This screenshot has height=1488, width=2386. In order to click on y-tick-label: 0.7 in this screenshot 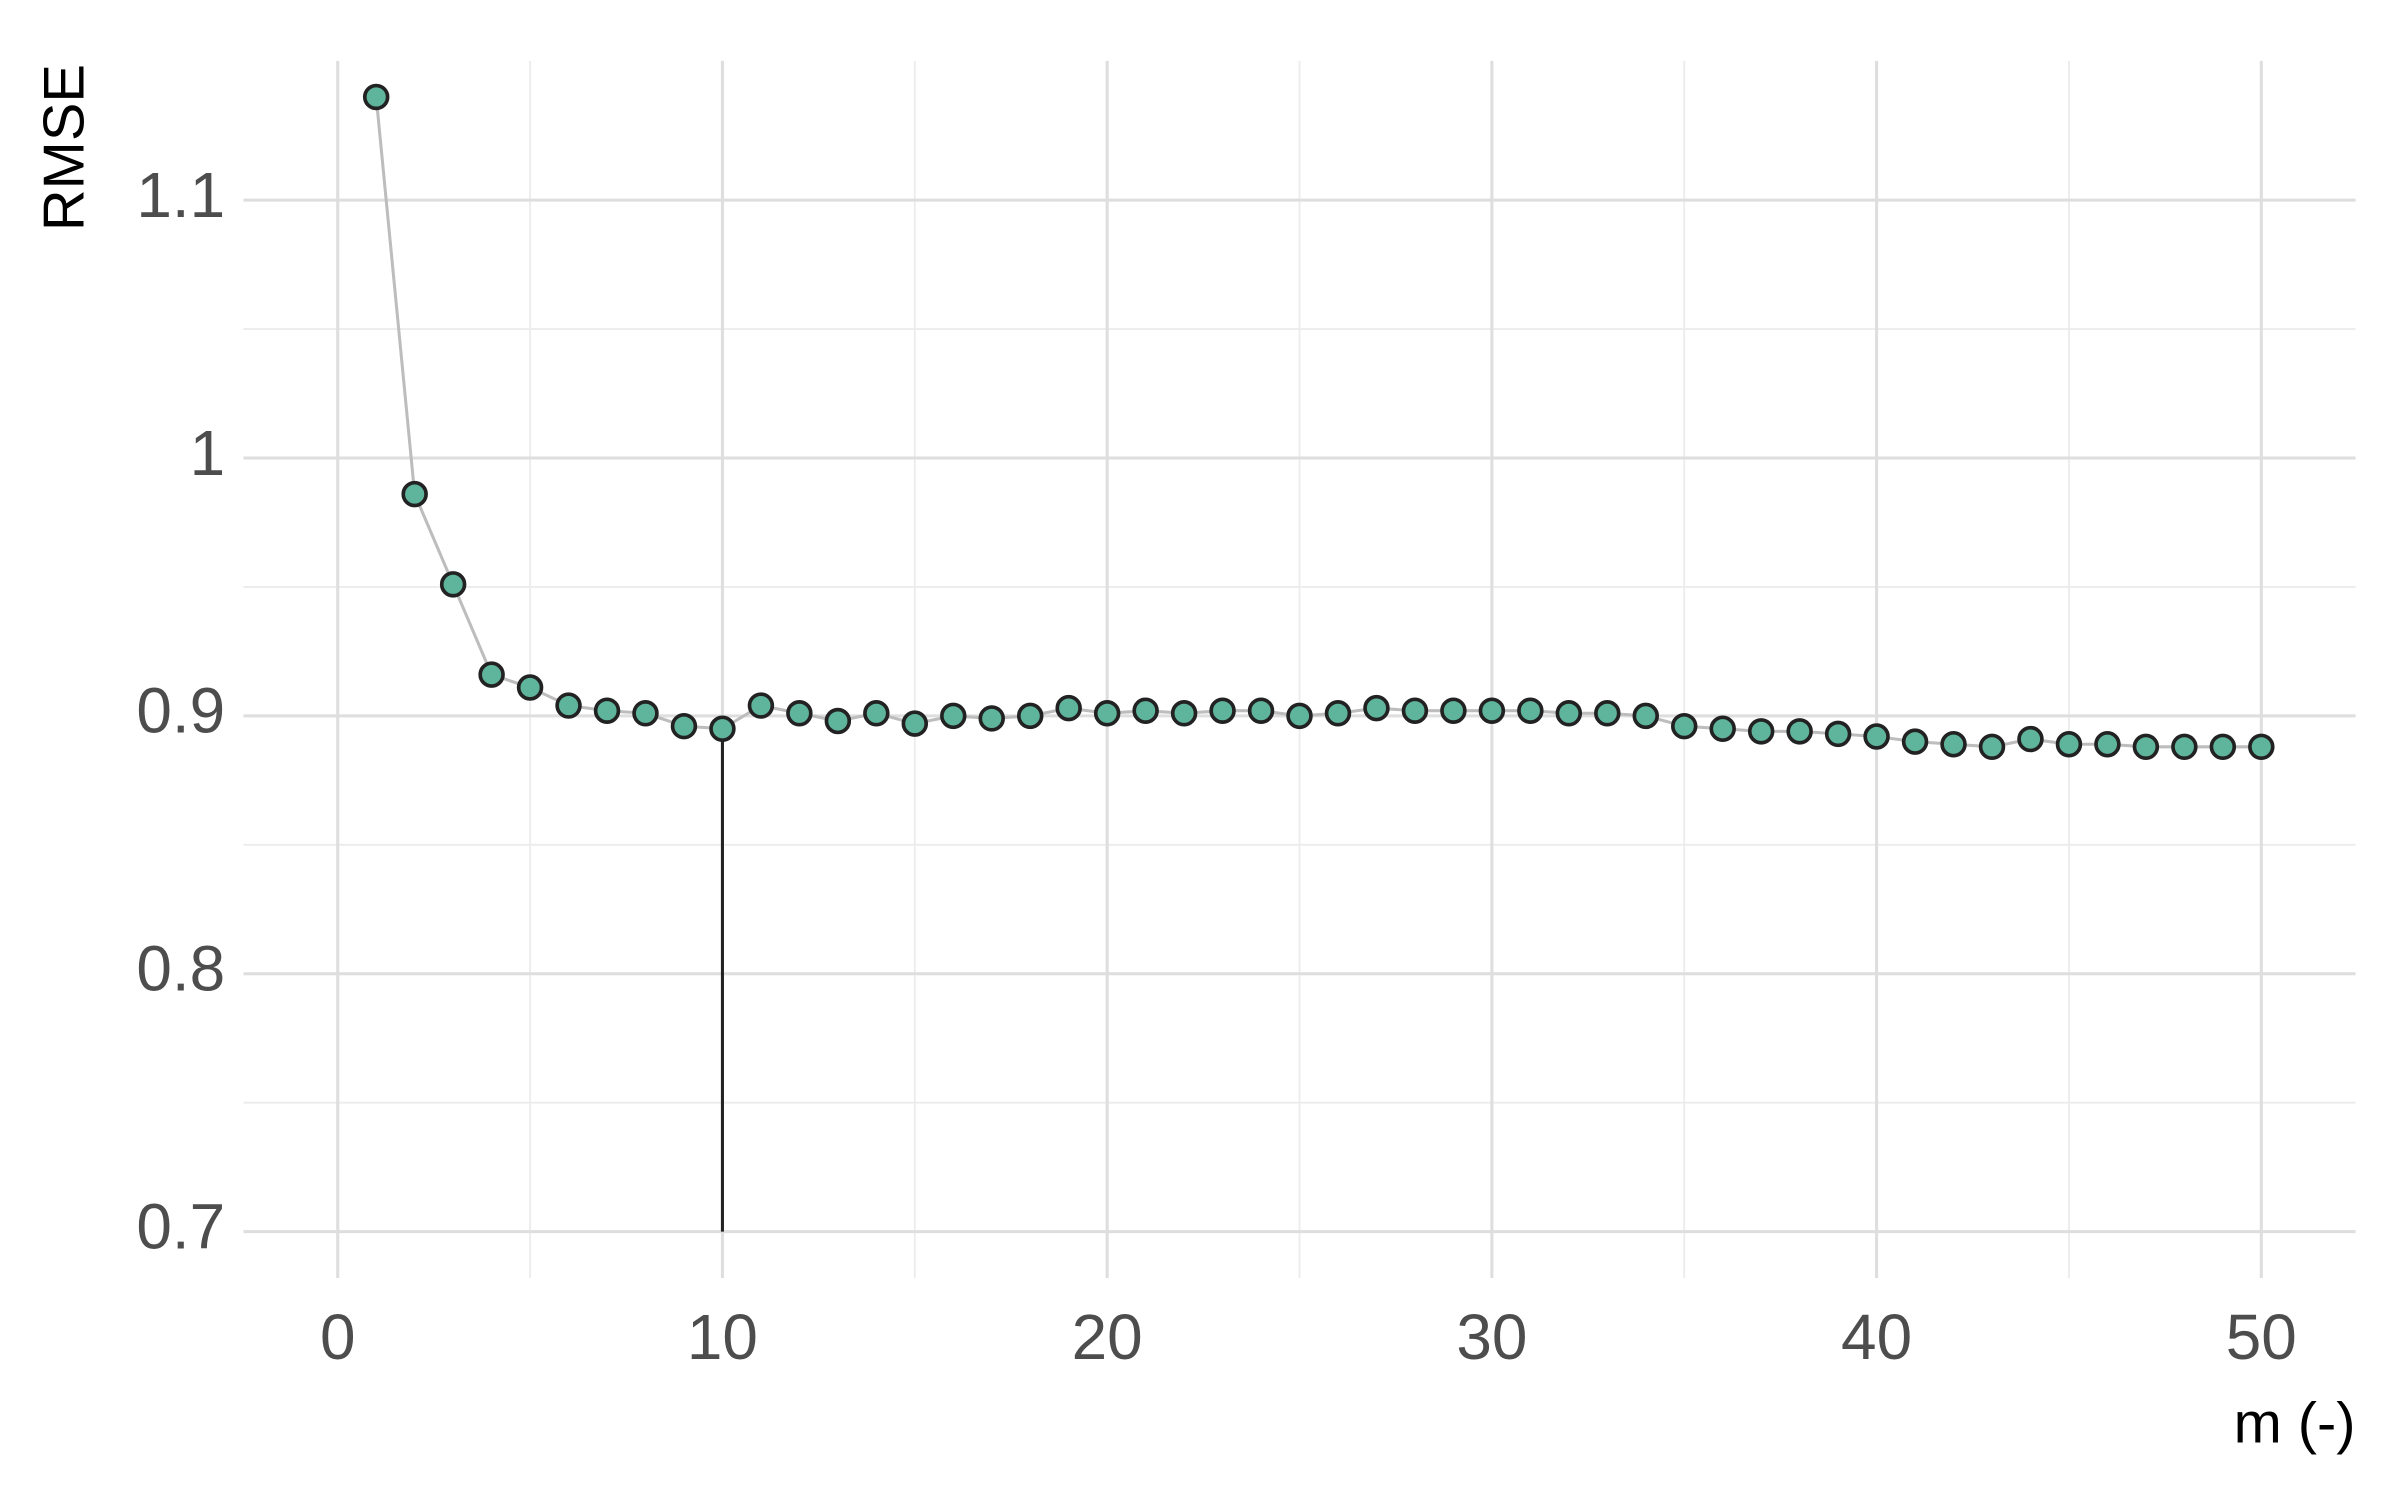, I will do `click(180, 1226)`.